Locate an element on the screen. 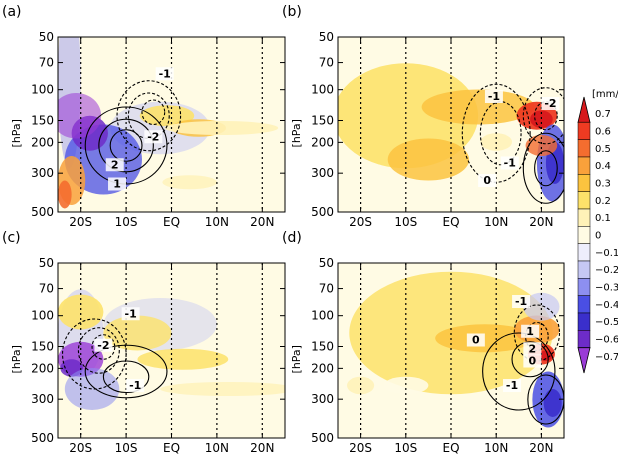  panel-label: (c) is located at coordinates (11, 238).